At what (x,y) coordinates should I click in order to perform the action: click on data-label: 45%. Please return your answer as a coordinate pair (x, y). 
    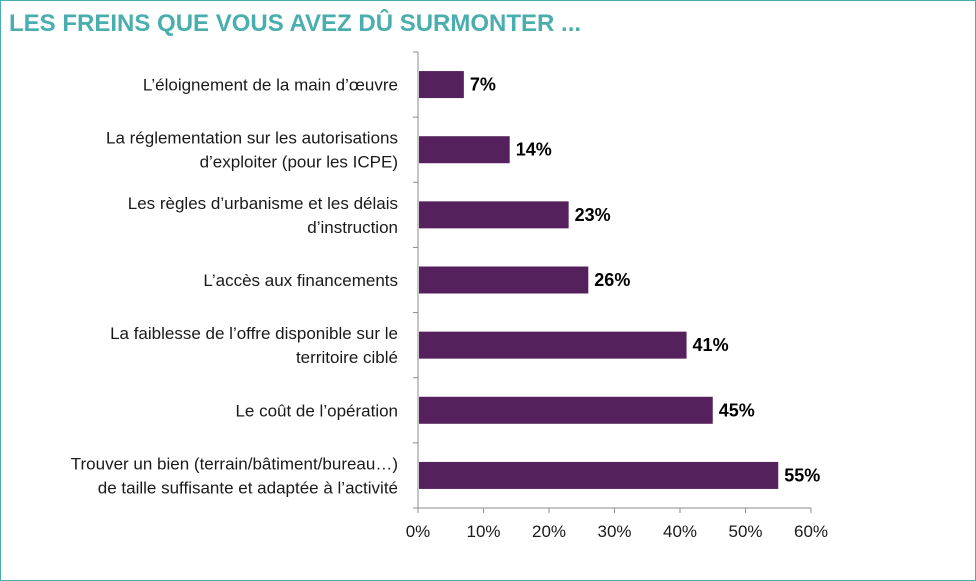
    Looking at the image, I should click on (737, 410).